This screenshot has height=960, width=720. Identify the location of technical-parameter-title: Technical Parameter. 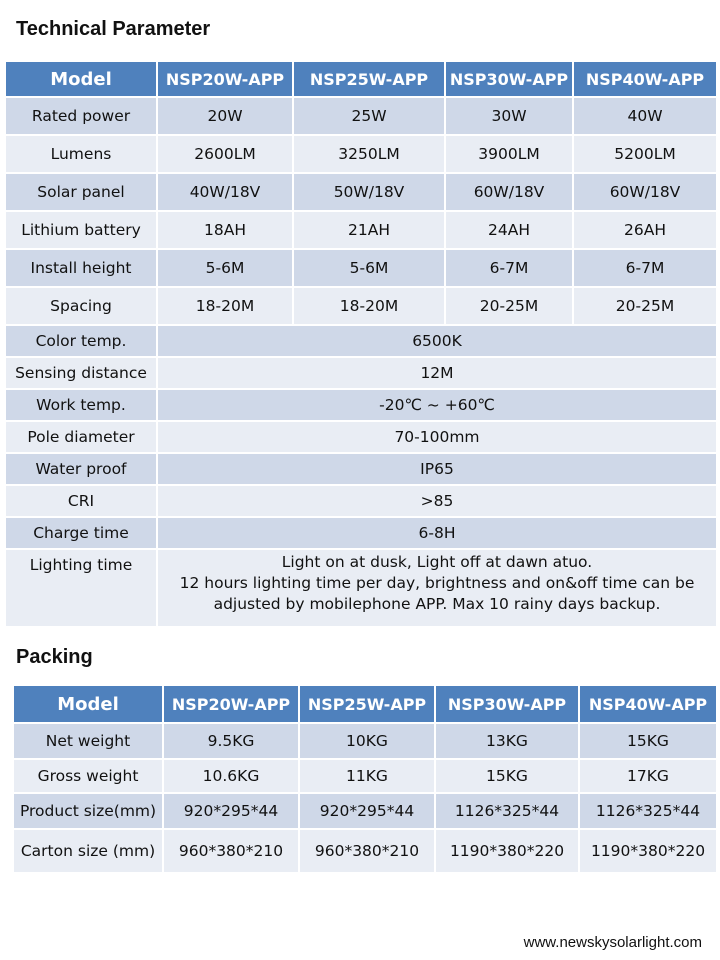
(113, 29).